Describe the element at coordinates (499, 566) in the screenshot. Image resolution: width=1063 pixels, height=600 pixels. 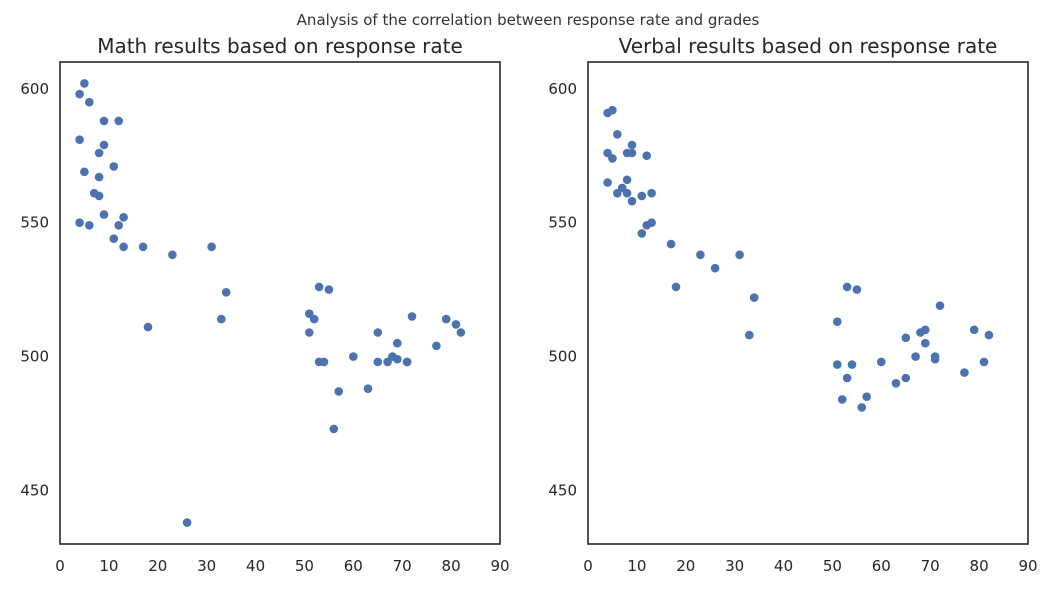
I see `math-x-tick-label: 90` at that location.